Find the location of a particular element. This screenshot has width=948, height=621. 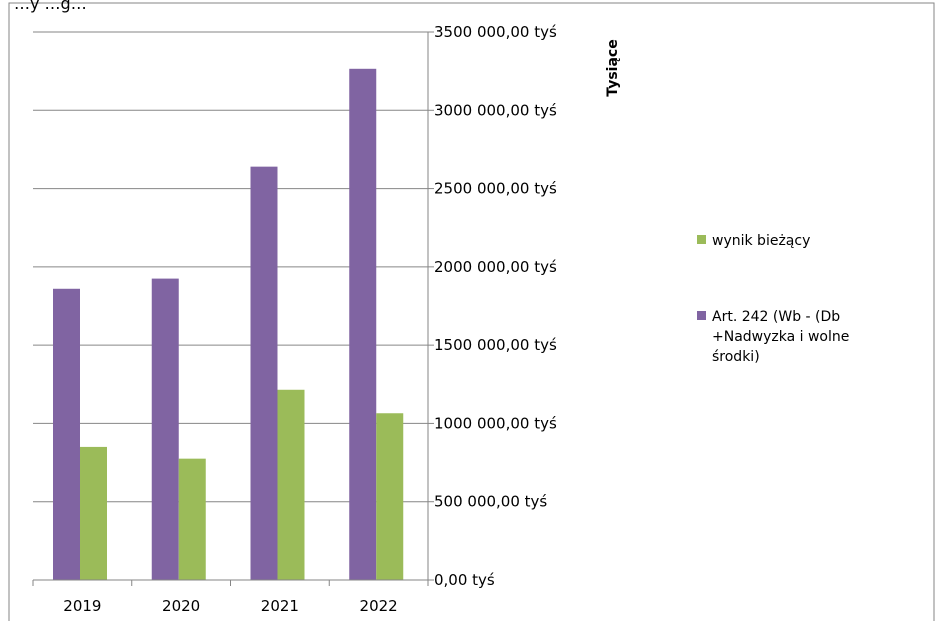

bar-art242-2019 is located at coordinates (66, 434).